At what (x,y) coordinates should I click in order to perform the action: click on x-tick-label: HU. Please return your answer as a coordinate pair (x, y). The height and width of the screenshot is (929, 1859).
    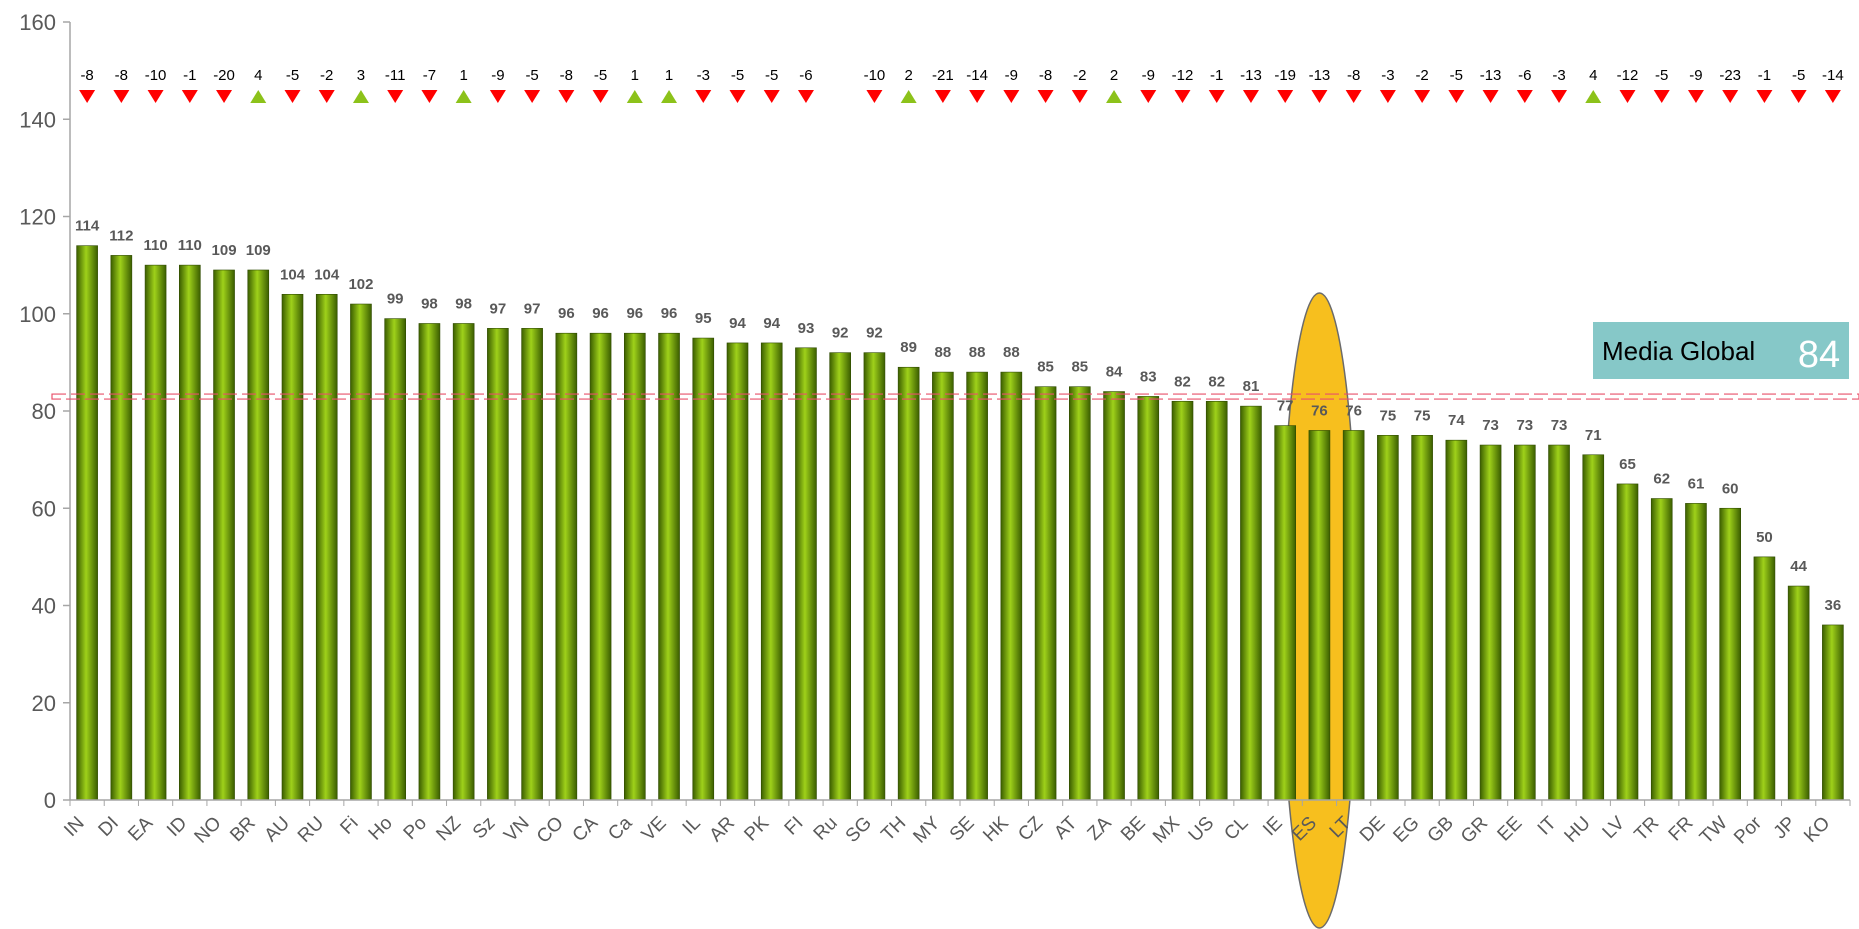
    Looking at the image, I should click on (1578, 830).